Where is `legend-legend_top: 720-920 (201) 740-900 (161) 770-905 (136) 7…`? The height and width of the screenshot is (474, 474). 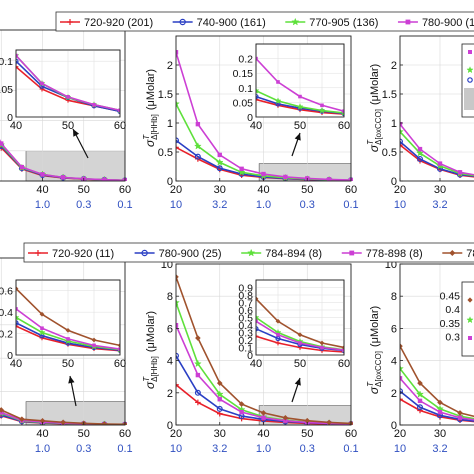
legend-legend_top: 720-920 (201) 740-900 (161) 770-905 (136) 7… is located at coordinates (264, 21).